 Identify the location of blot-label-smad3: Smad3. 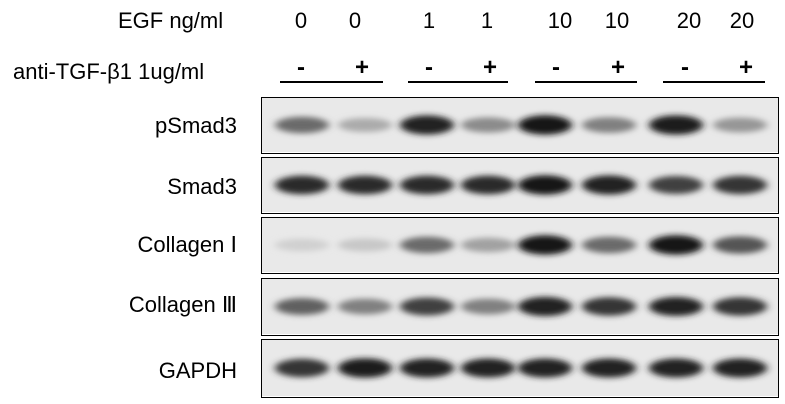
(202, 186).